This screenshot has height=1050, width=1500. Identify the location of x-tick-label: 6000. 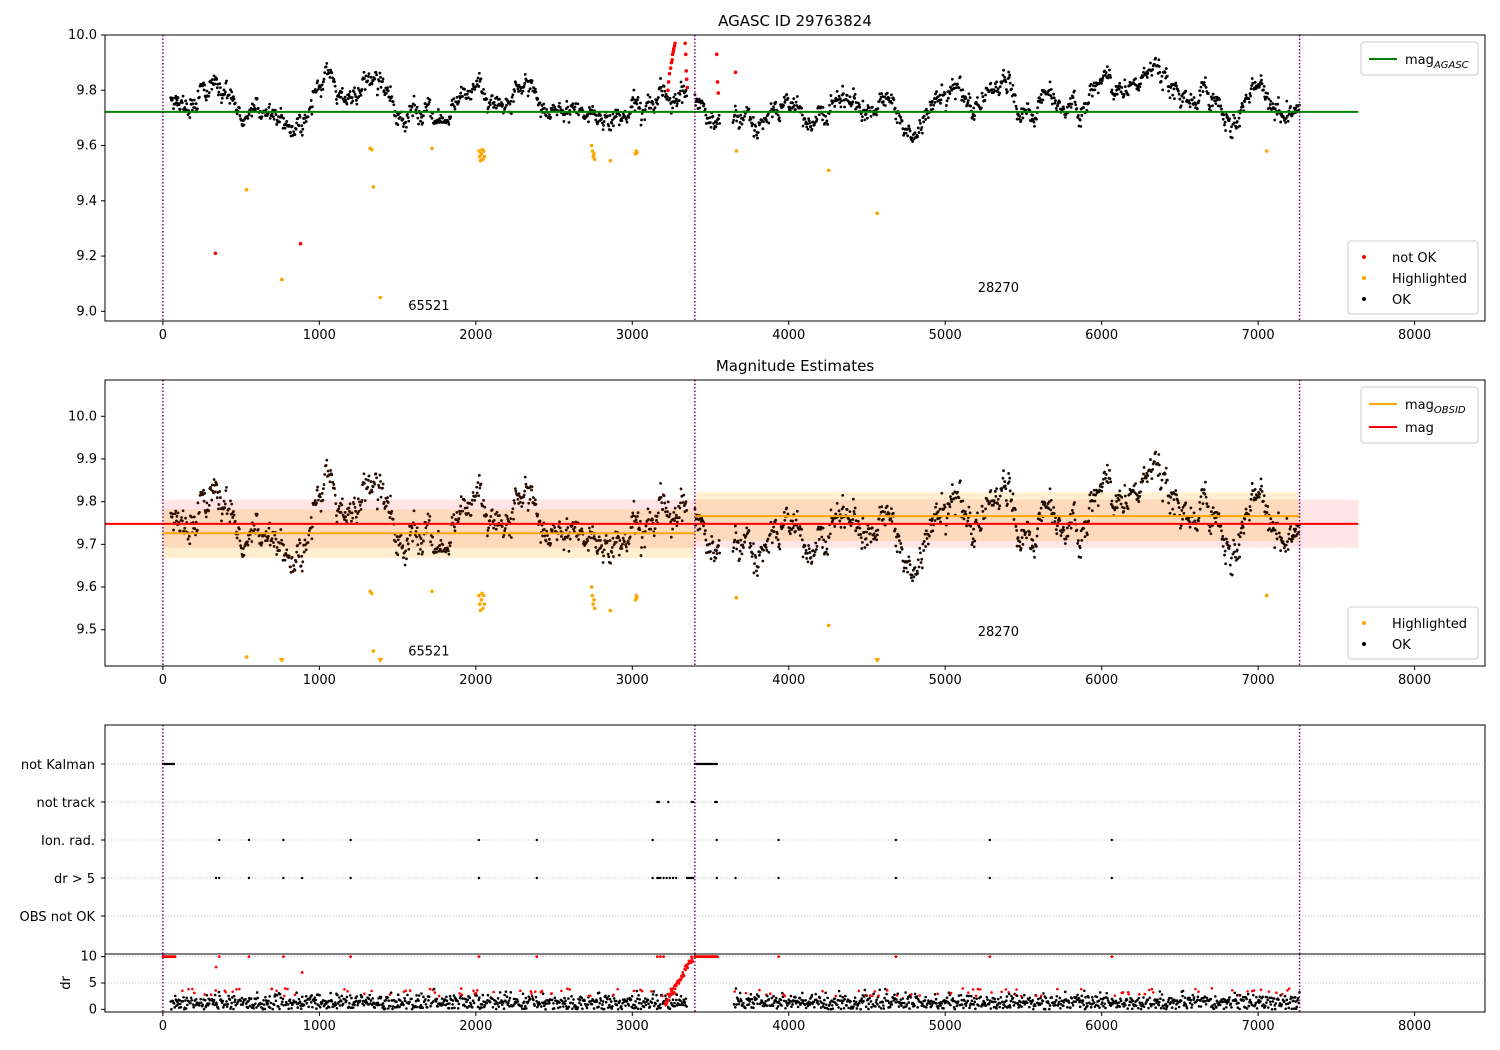
(1101, 335).